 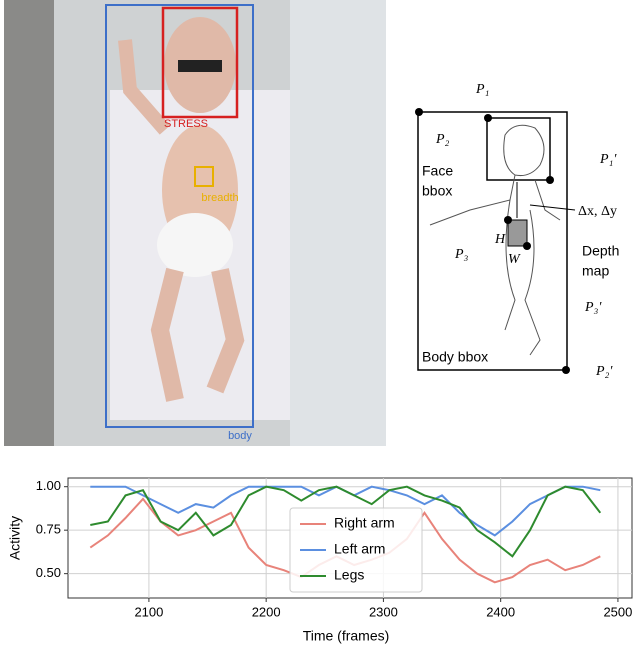 What do you see at coordinates (364, 523) in the screenshot?
I see `legend-label: Right arm` at bounding box center [364, 523].